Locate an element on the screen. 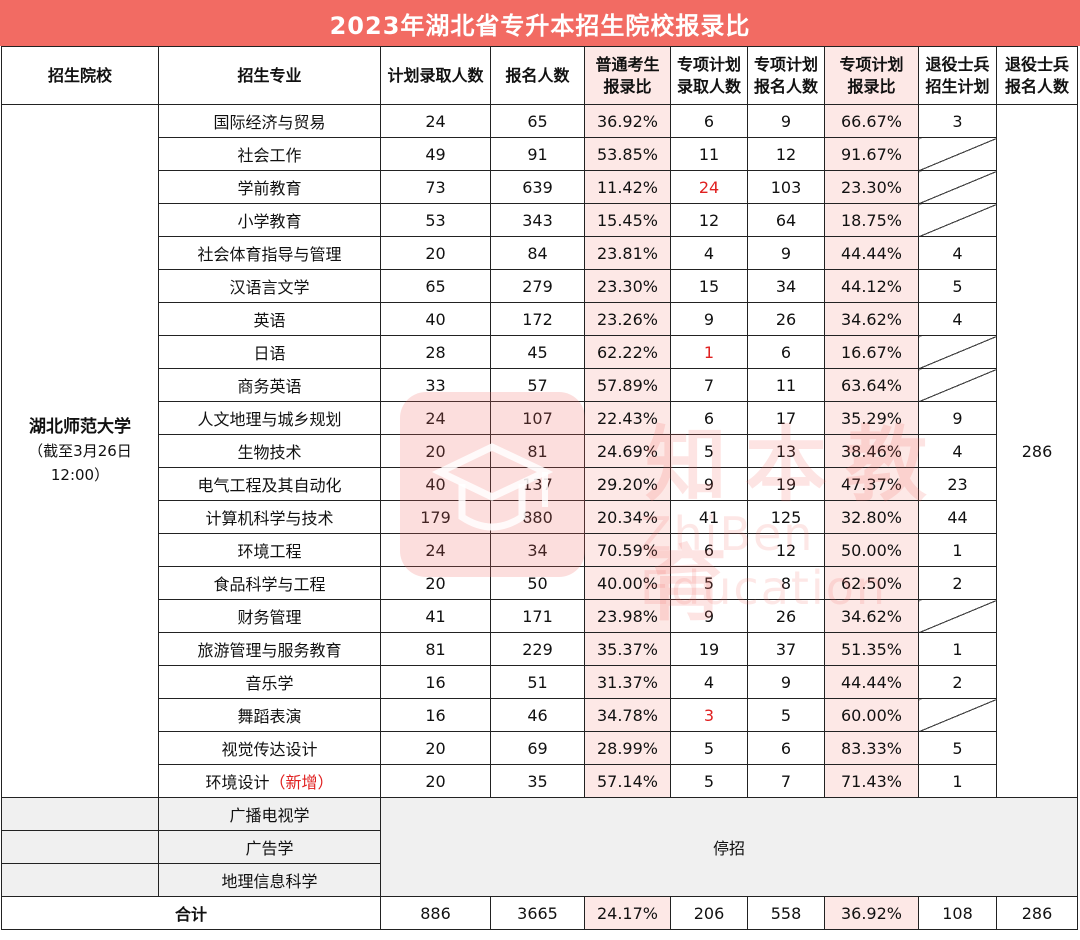 Image resolution: width=1080 pixels, height=940 pixels. special-ratio-cell: 18.75% is located at coordinates (871, 220).